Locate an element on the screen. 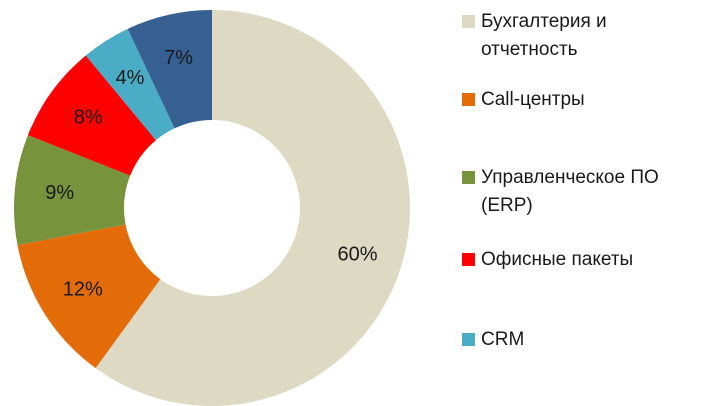 This screenshot has width=709, height=406. data-label: 12% is located at coordinates (83, 289).